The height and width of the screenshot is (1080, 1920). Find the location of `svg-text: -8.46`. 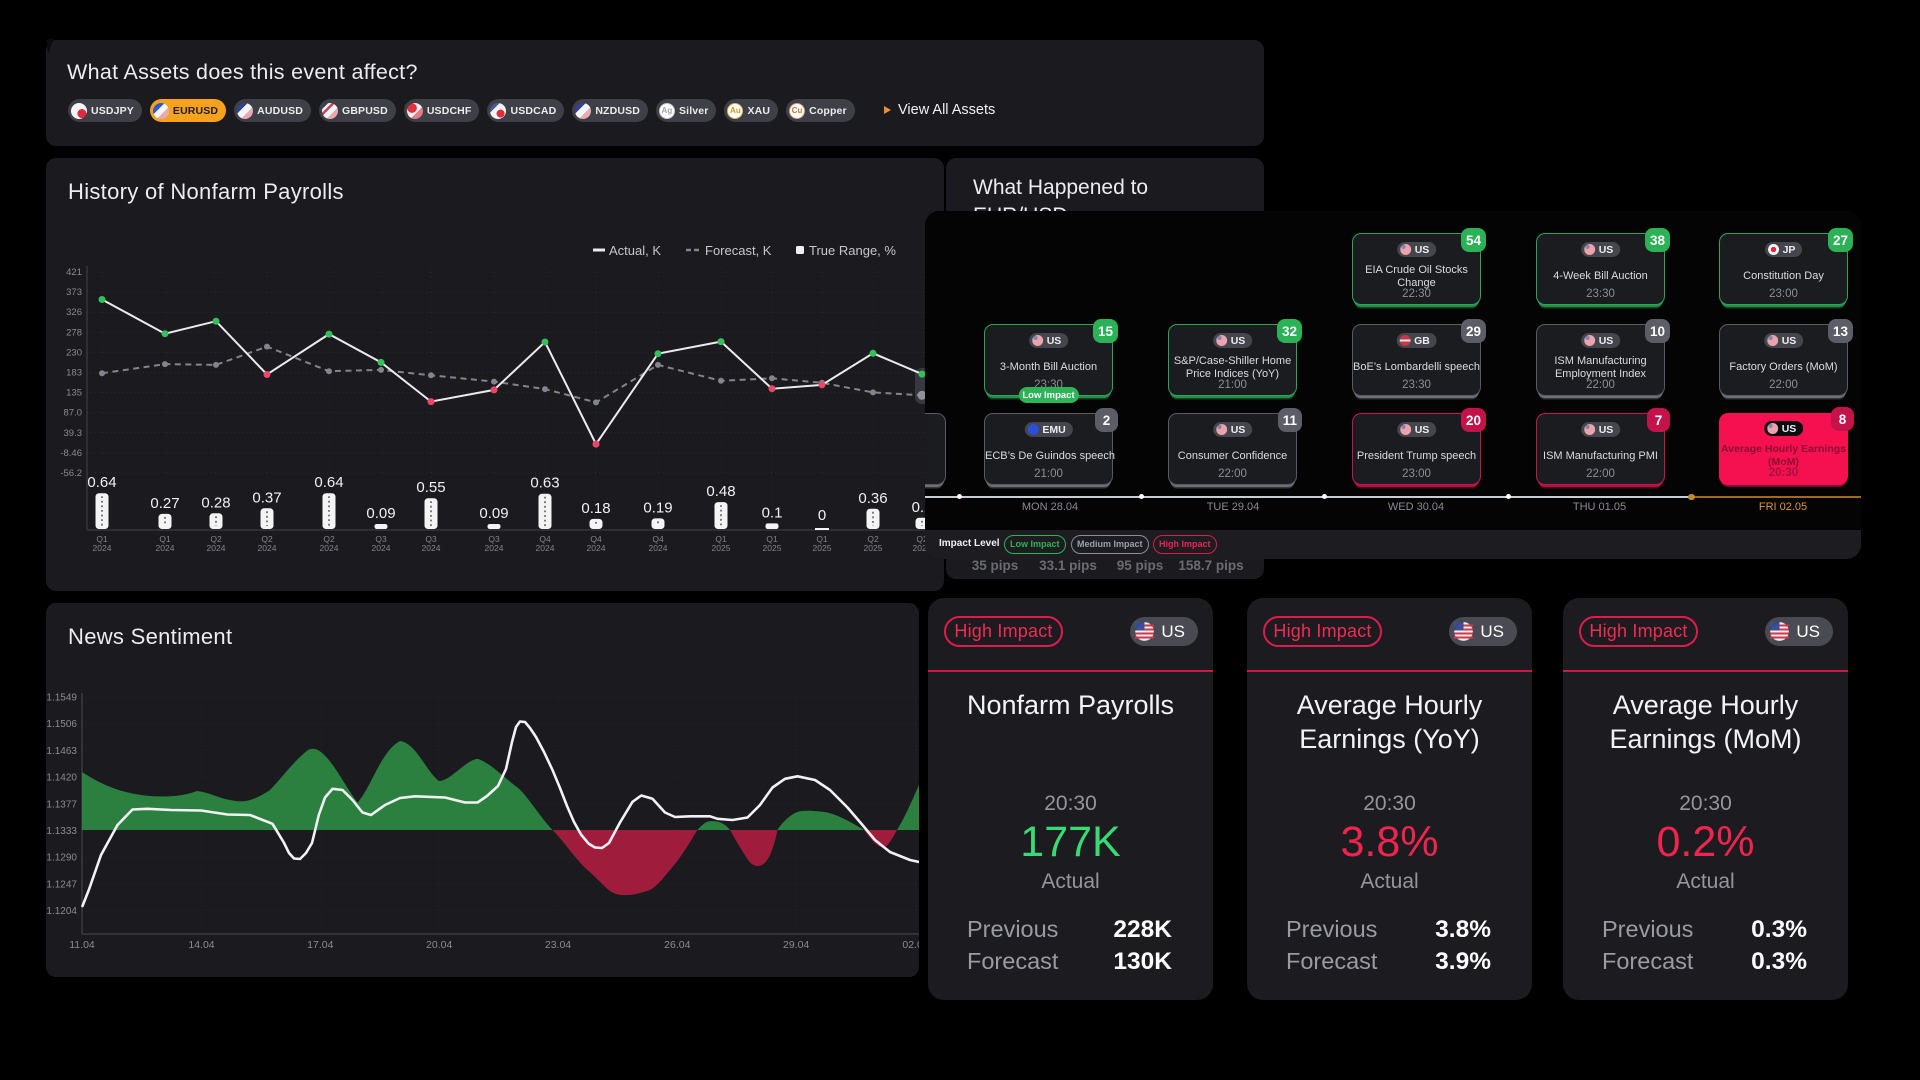

svg-text: -8.46 is located at coordinates (71, 453).